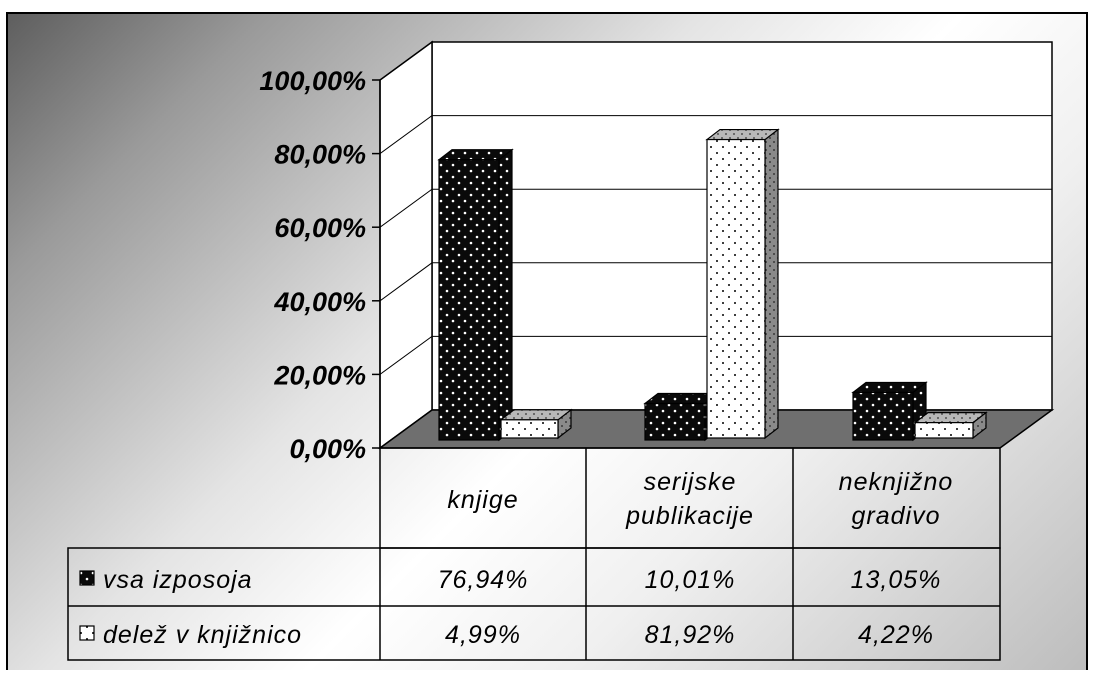 This screenshot has width=1094, height=677. I want to click on category-label: publikacije, so click(689, 516).